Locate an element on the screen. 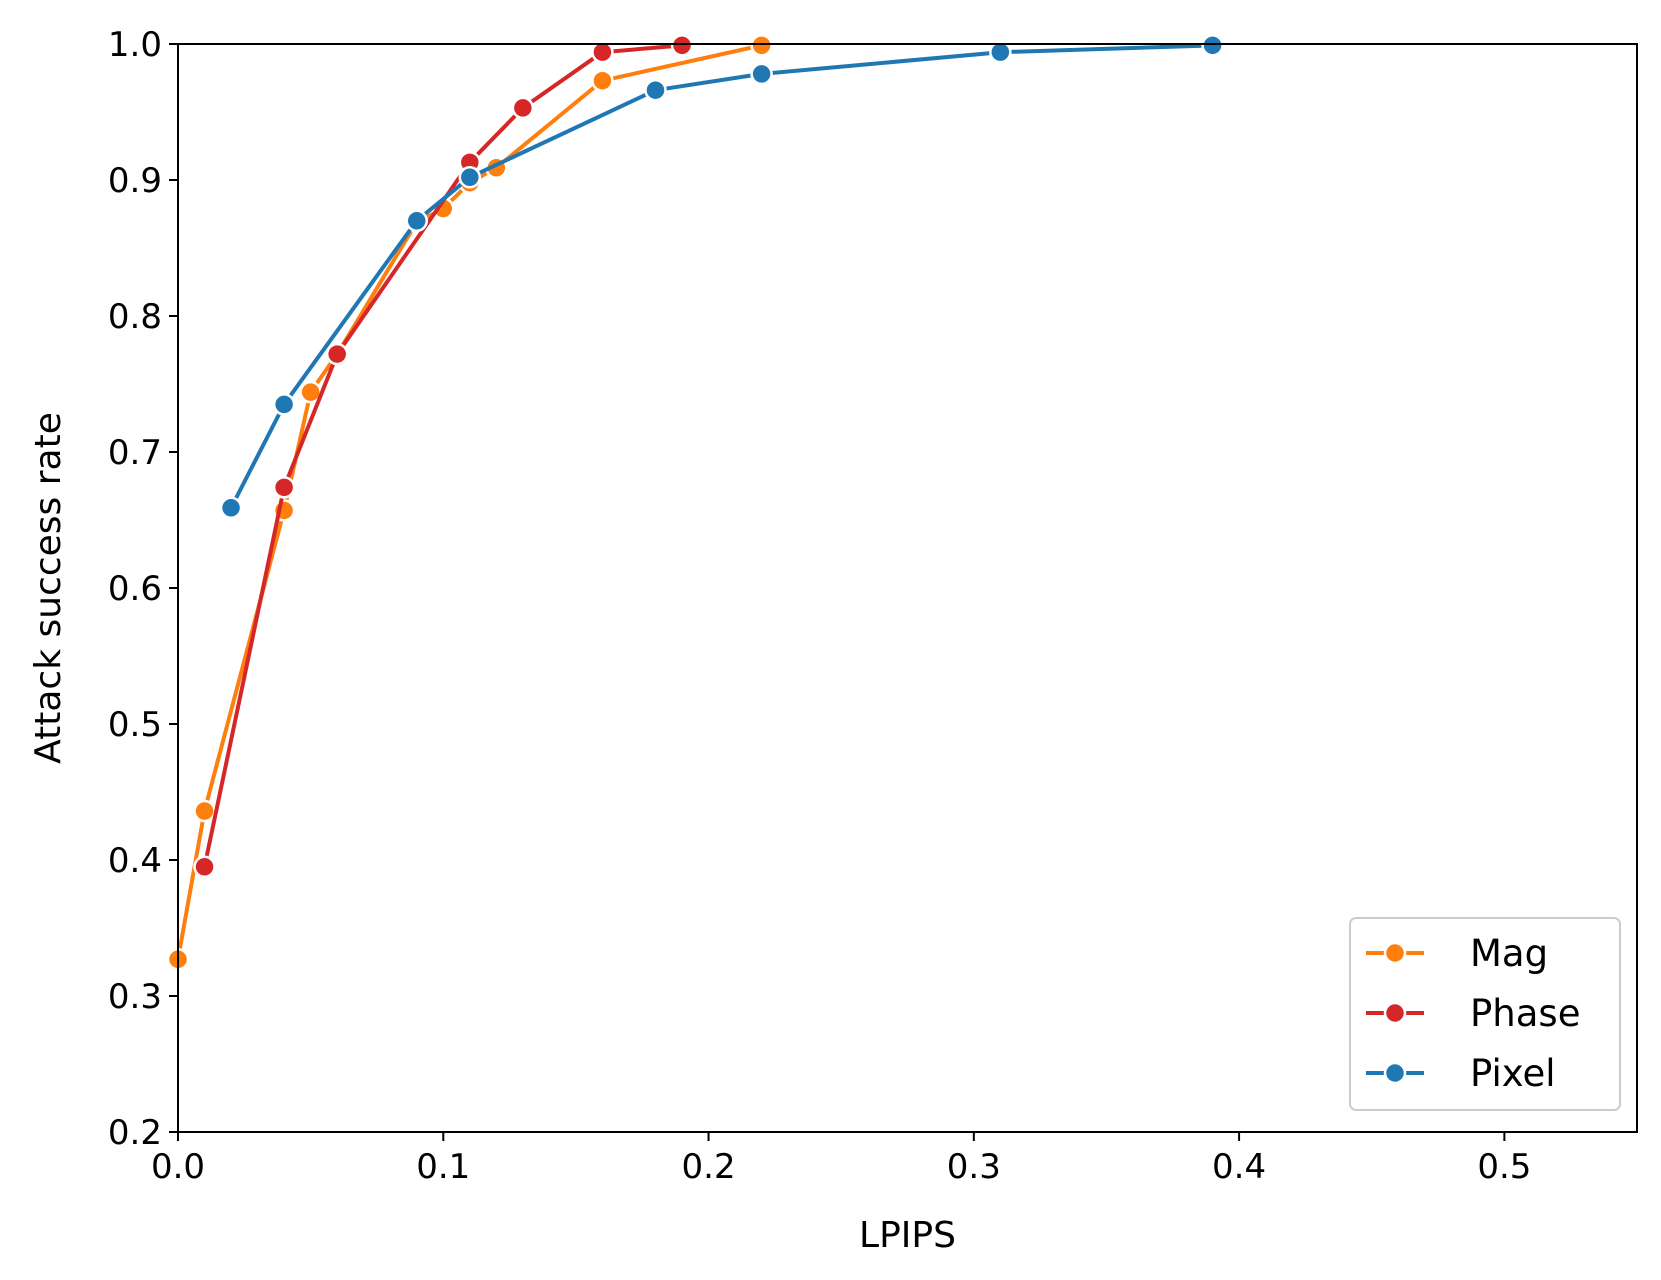 This screenshot has height=1280, width=1661. x-axis: 0.0 0.1 0.2 0.3 0.4 0.5 is located at coordinates (841, 1159).